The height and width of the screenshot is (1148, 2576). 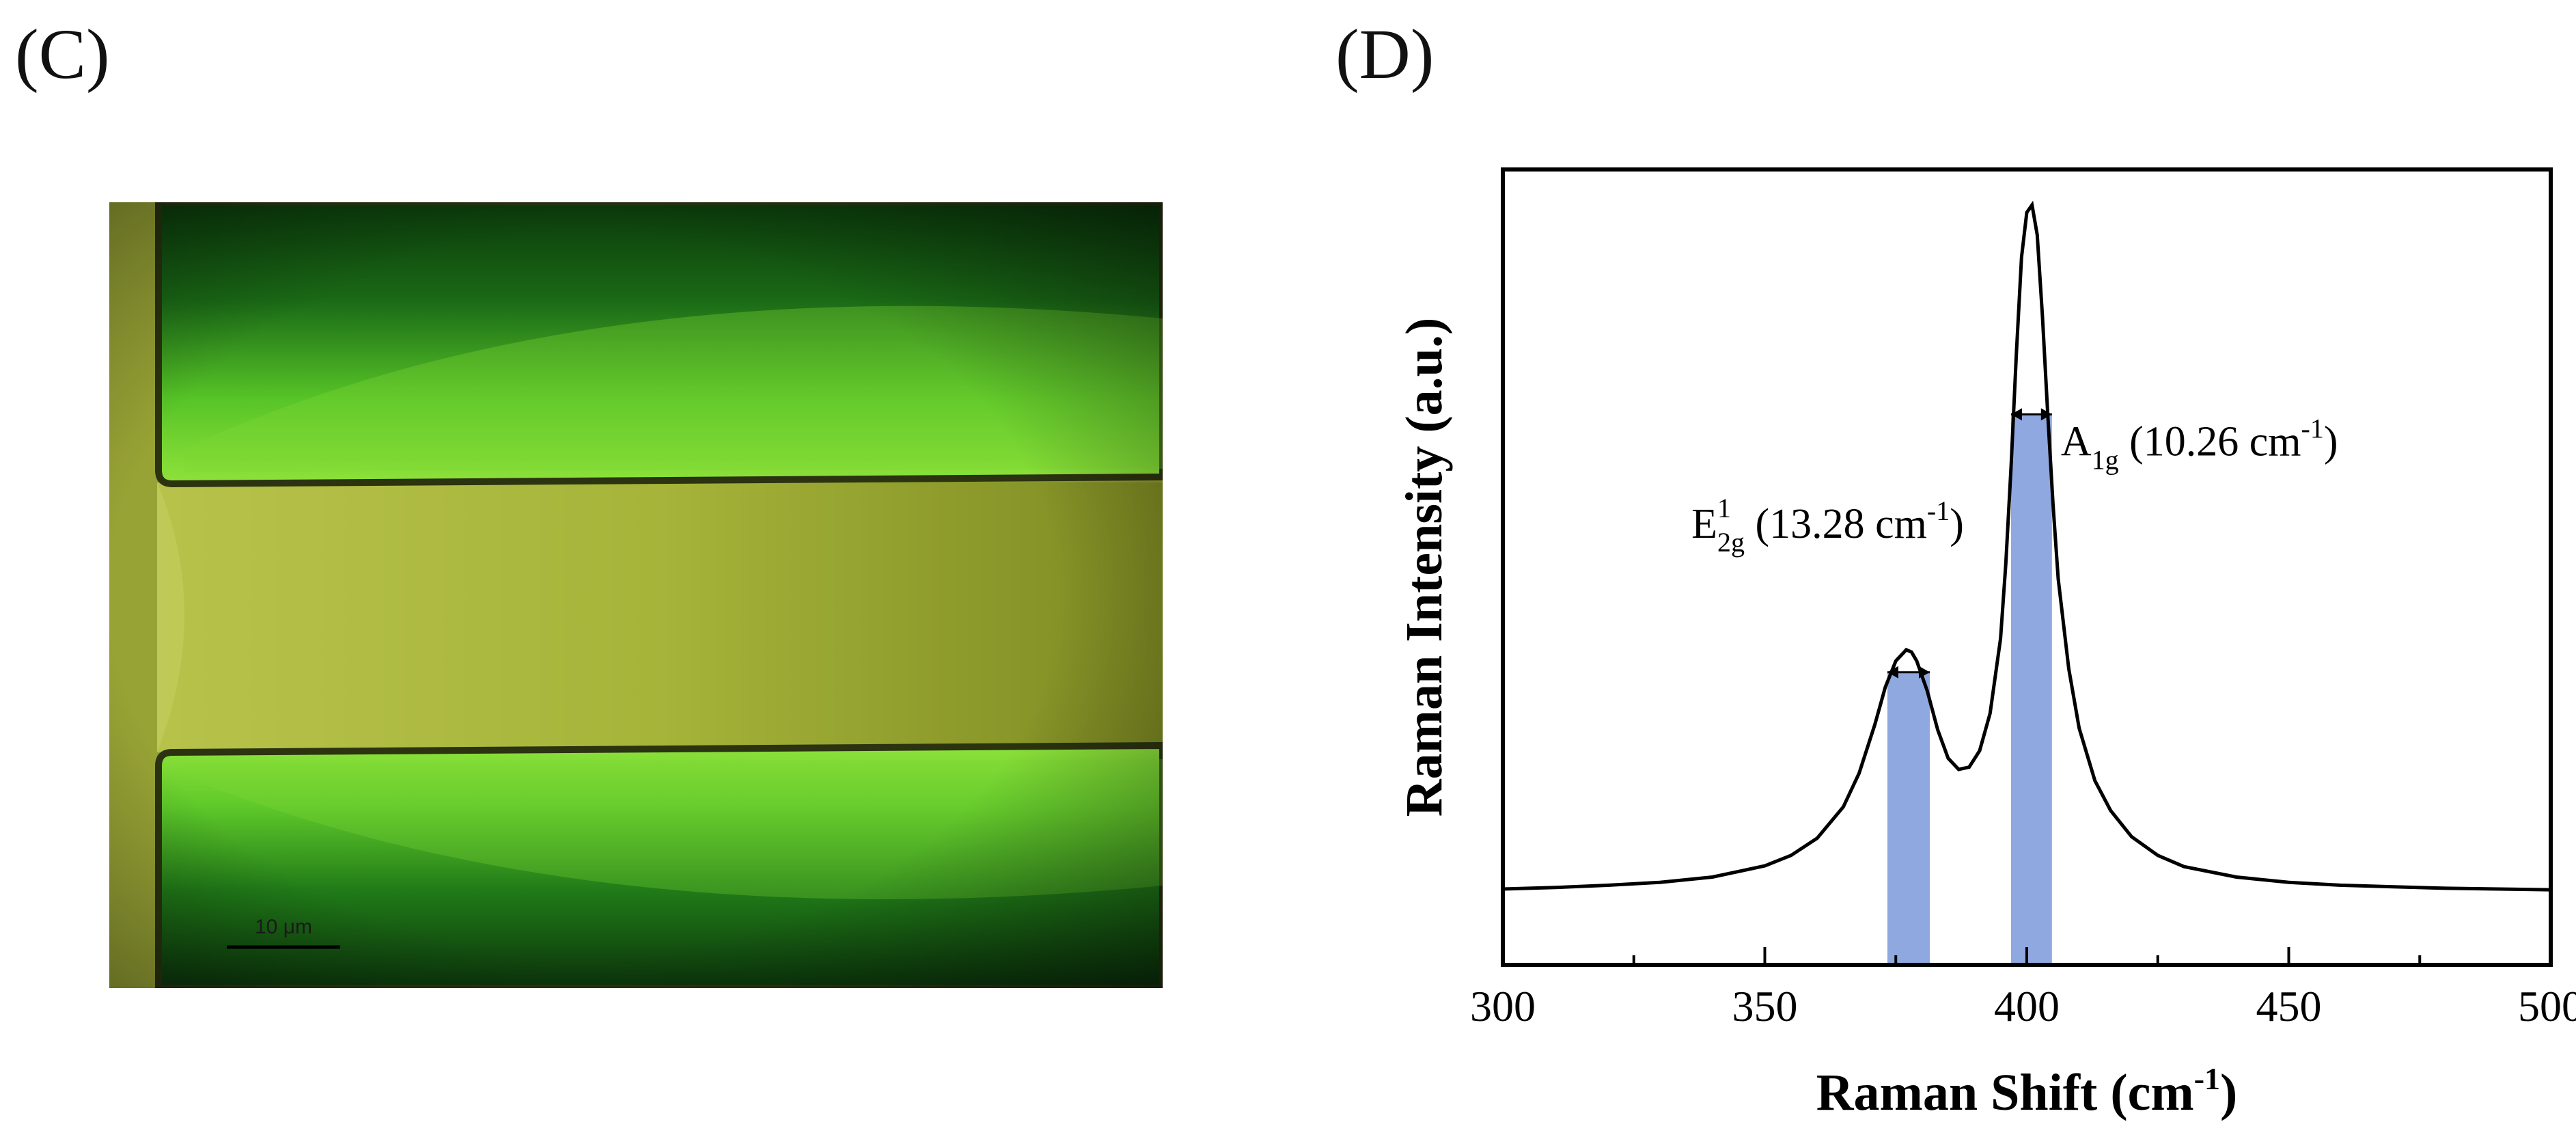 What do you see at coordinates (2027, 956) in the screenshot?
I see `x-axis-ticks` at bounding box center [2027, 956].